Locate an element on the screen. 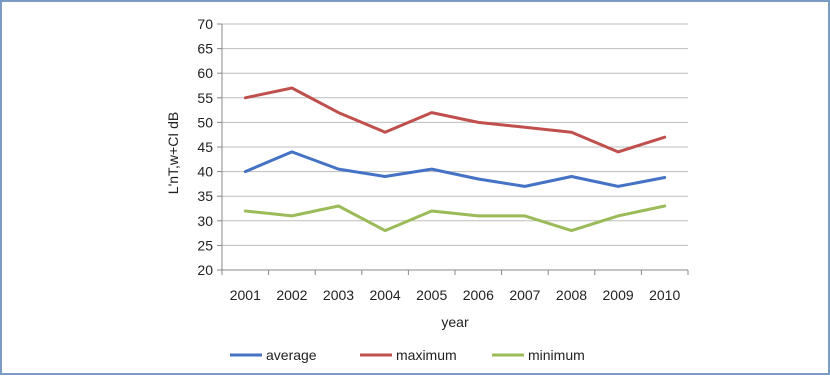 This screenshot has width=830, height=380. legend-label-maximum: maximum is located at coordinates (426, 355).